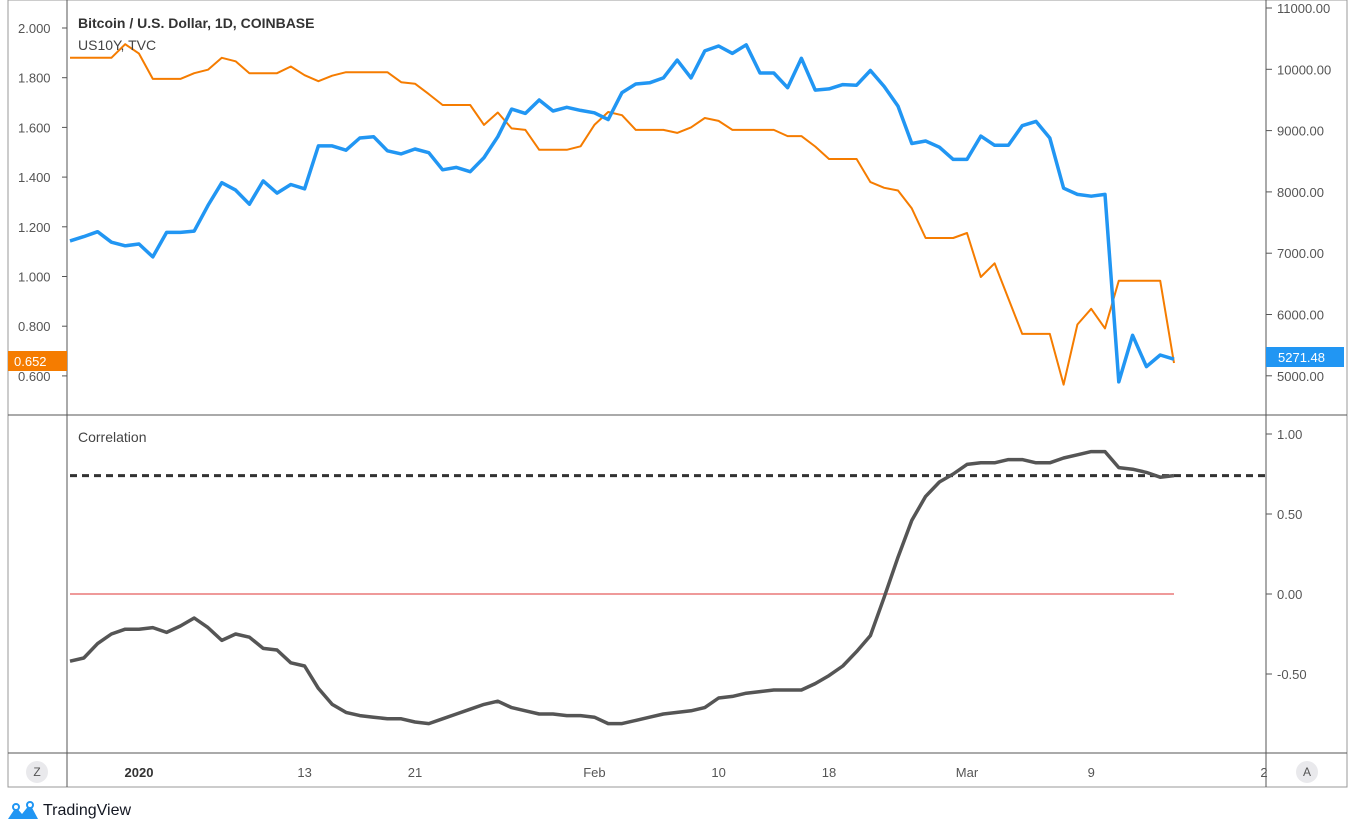 The image size is (1355, 833). I want to click on tradingview-wordmark: TradingView, so click(87, 810).